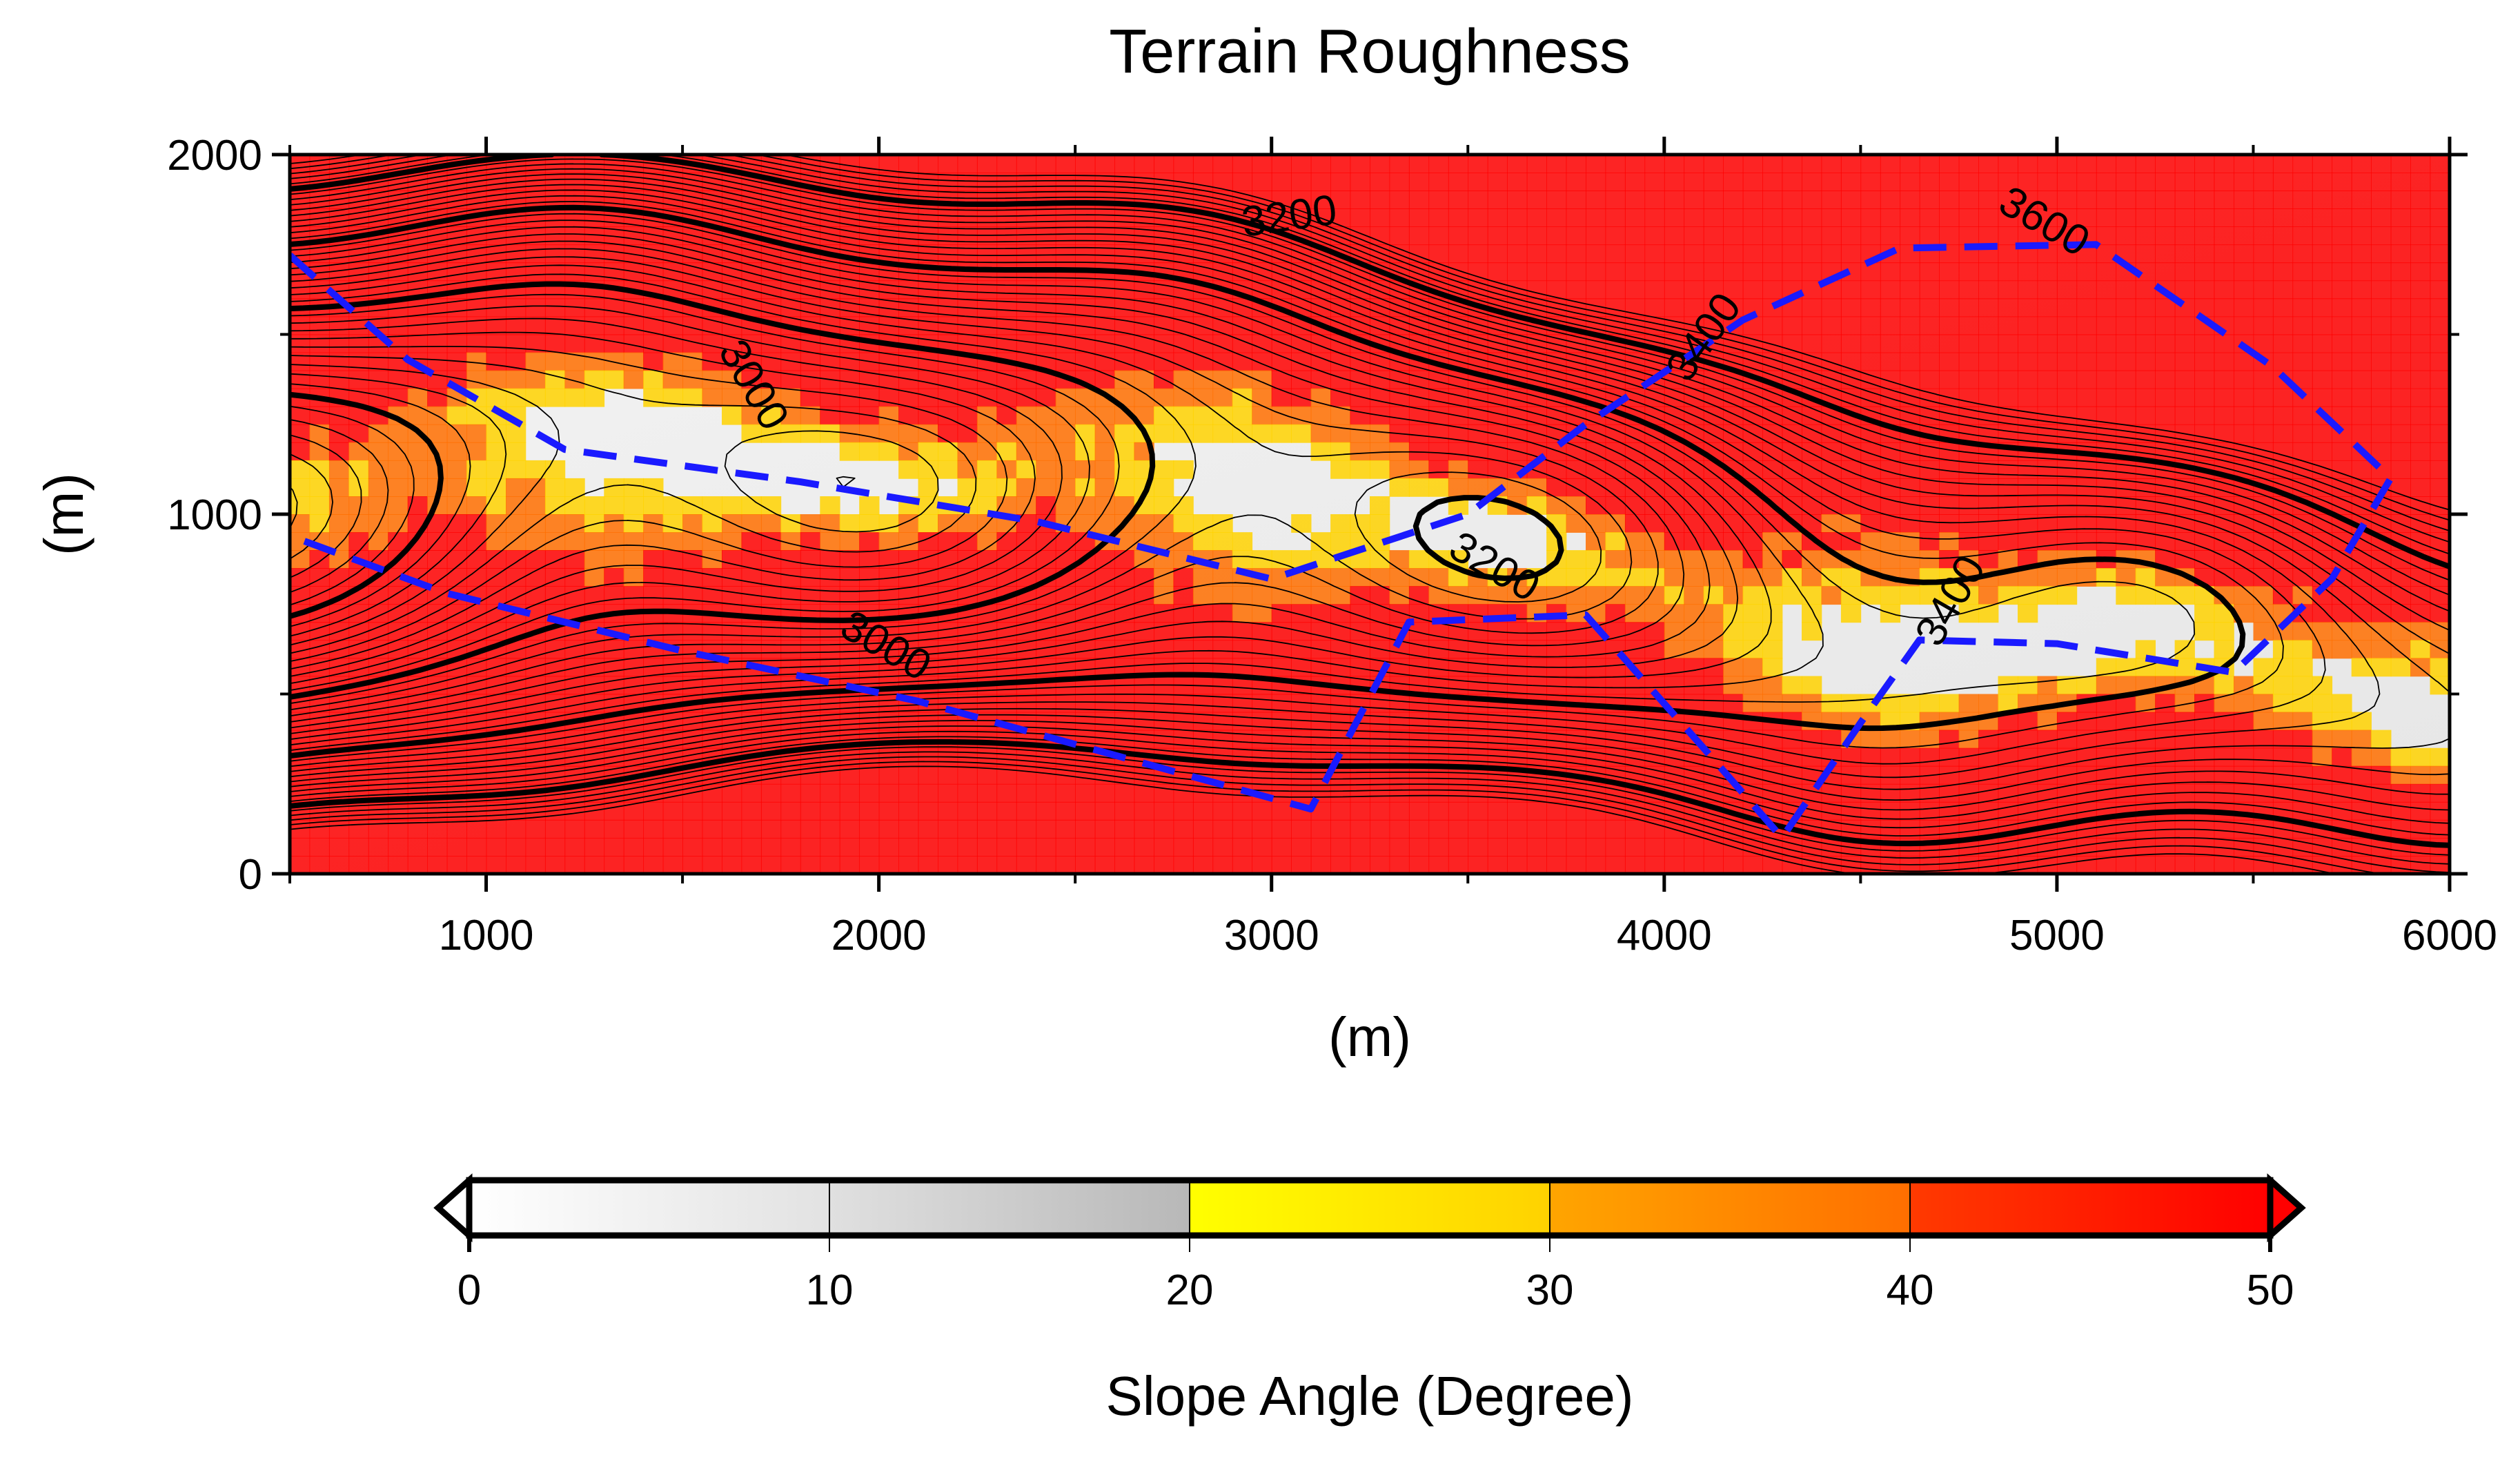 This screenshot has height=1457, width=2520. I want to click on colorbar-tick-label: 30, so click(1550, 1290).